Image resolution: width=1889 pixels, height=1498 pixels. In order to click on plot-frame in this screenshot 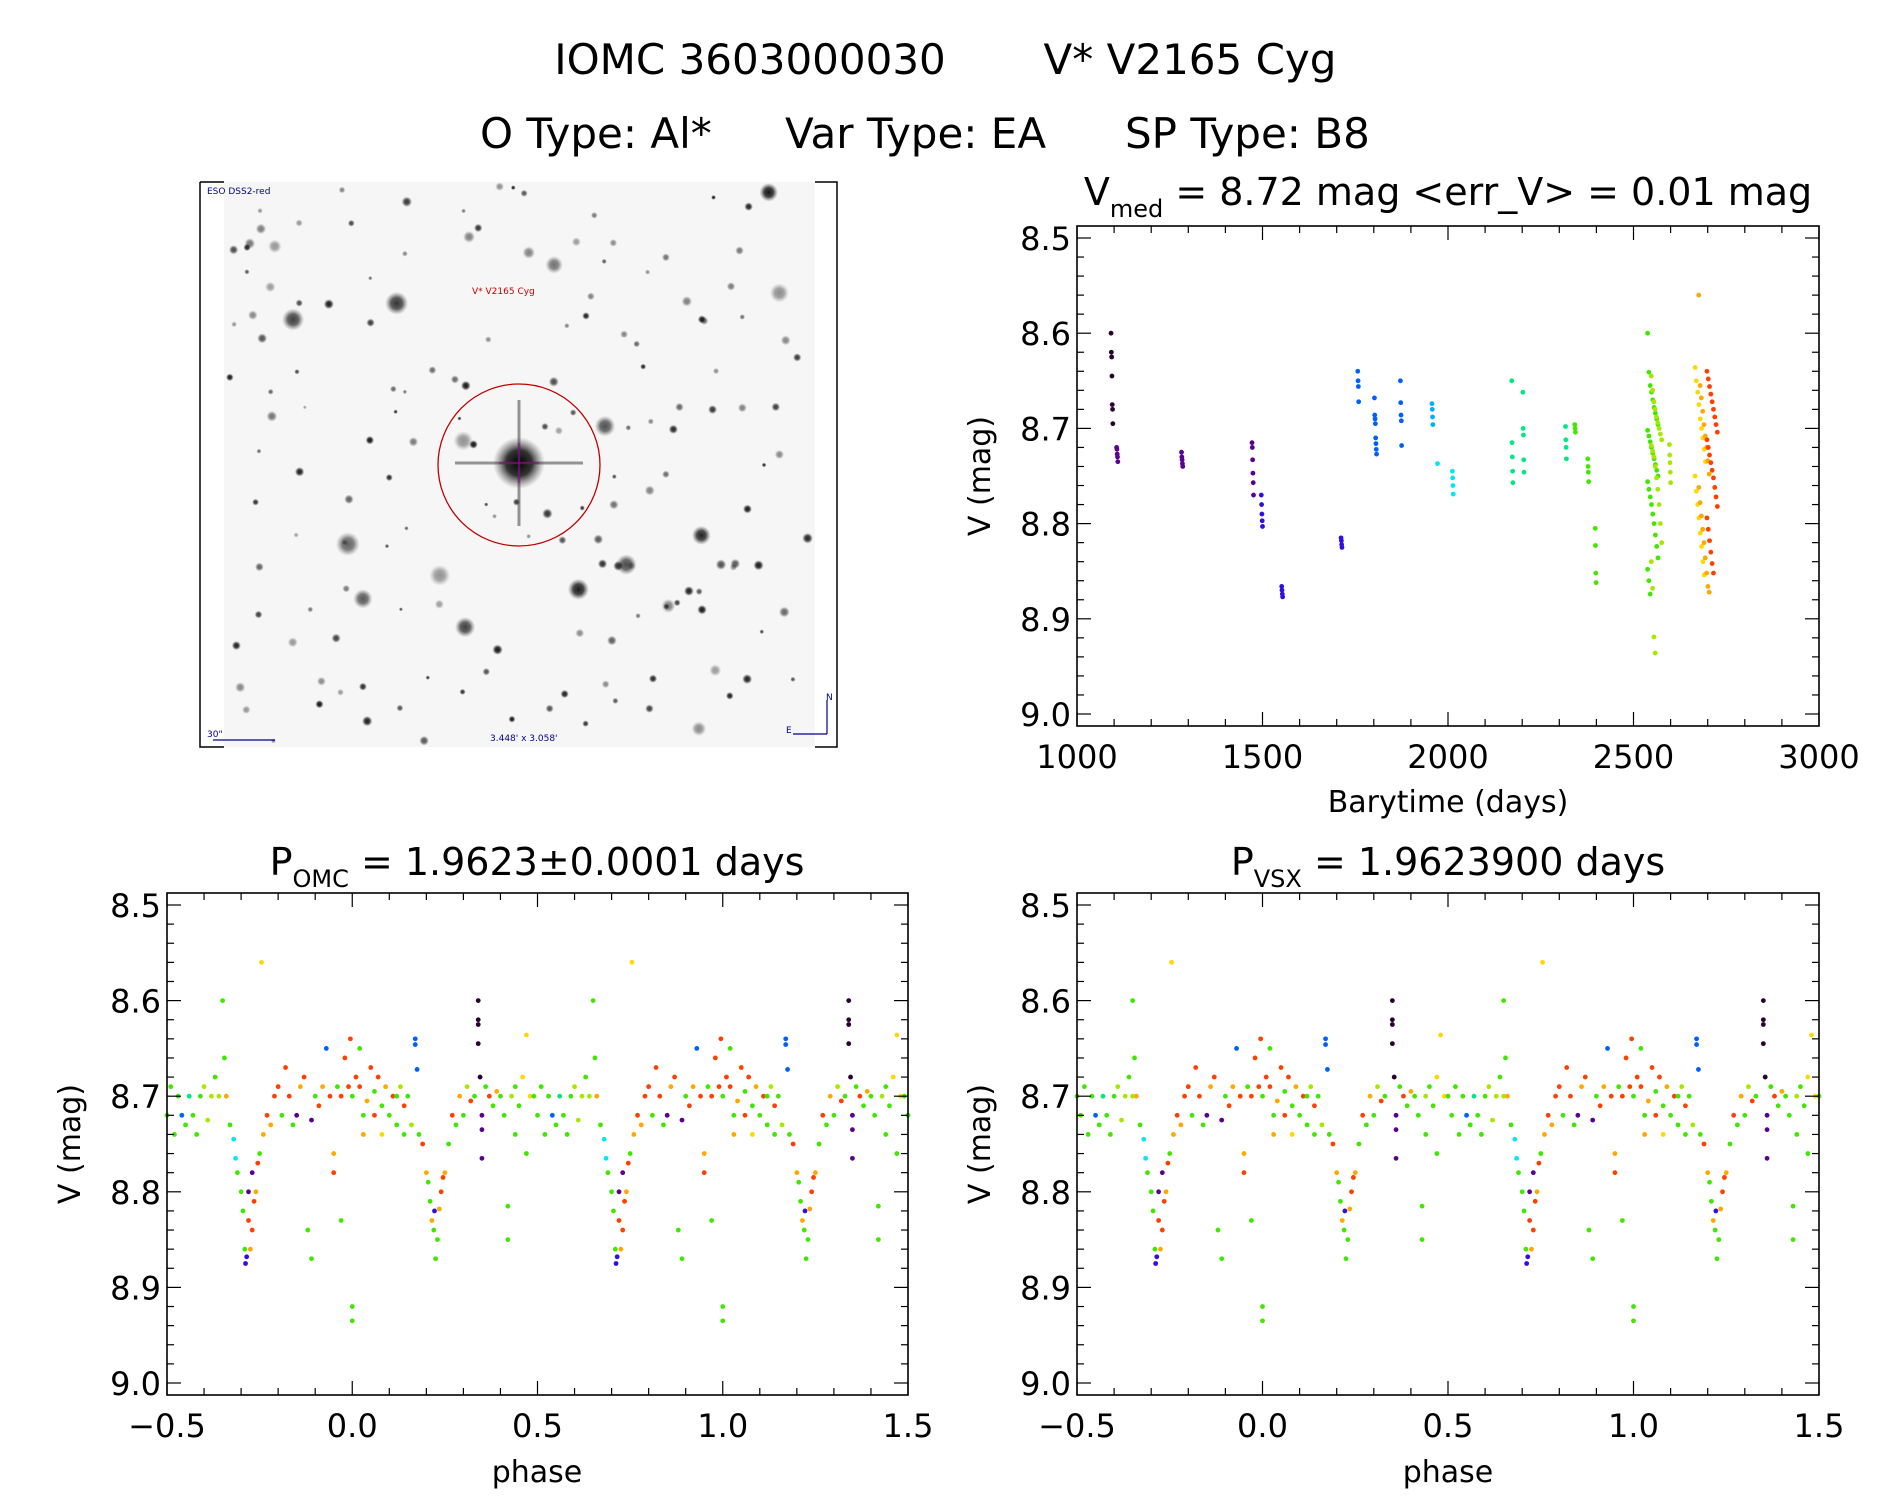, I will do `click(537, 1144)`.